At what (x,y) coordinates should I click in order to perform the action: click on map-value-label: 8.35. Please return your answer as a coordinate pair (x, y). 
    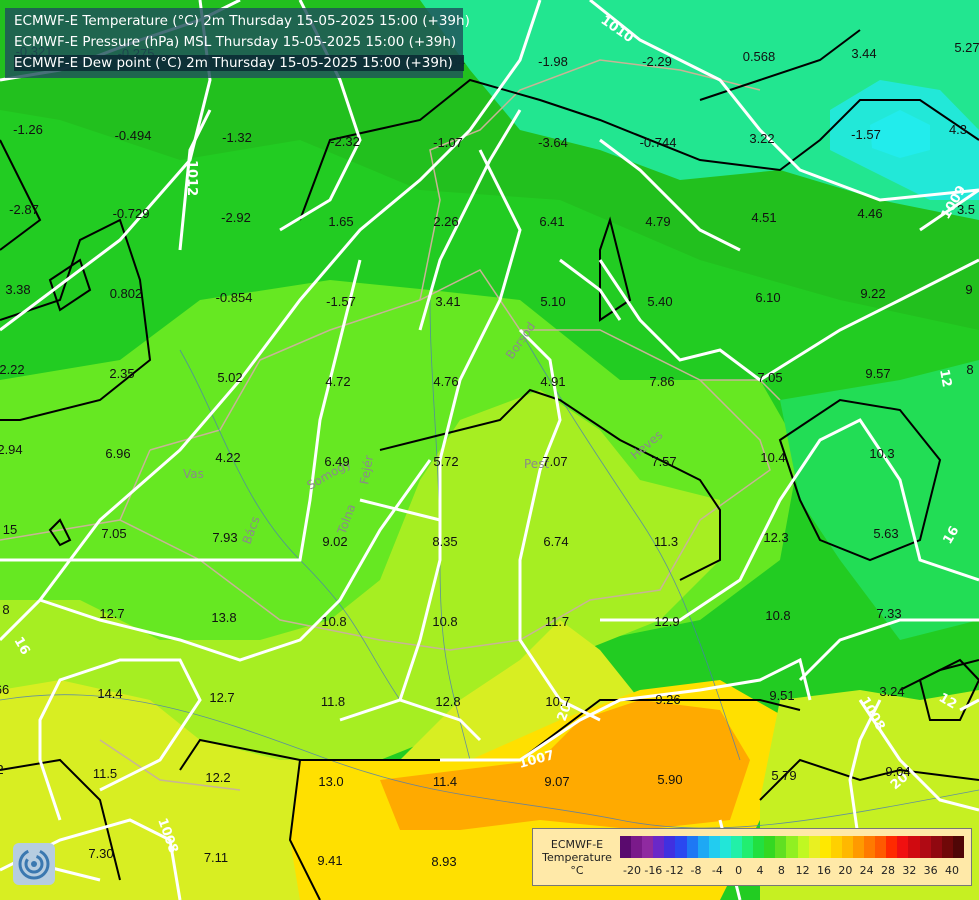
    Looking at the image, I should click on (444, 541).